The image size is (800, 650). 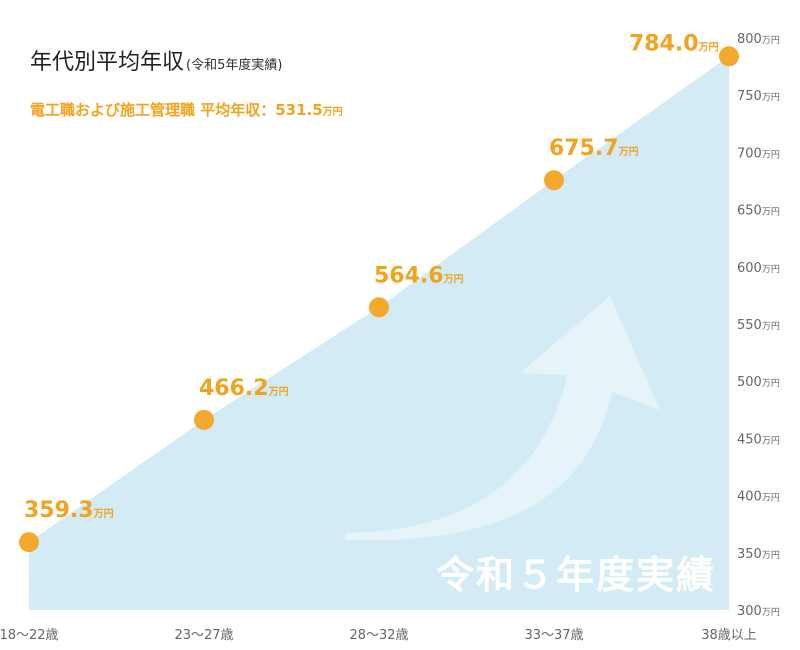 I want to click on y-tick-label: 350万円, so click(x=758, y=554).